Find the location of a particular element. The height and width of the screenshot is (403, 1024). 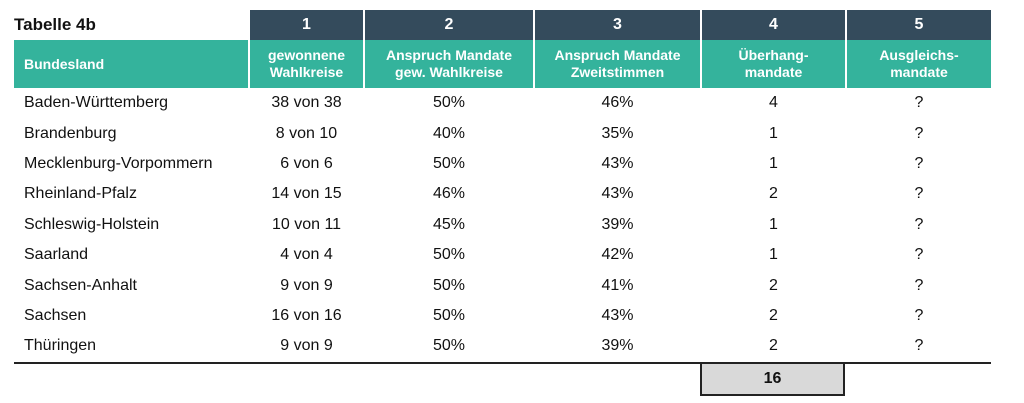

header-ueberhang: Überhang-mandate is located at coordinates (772, 64).